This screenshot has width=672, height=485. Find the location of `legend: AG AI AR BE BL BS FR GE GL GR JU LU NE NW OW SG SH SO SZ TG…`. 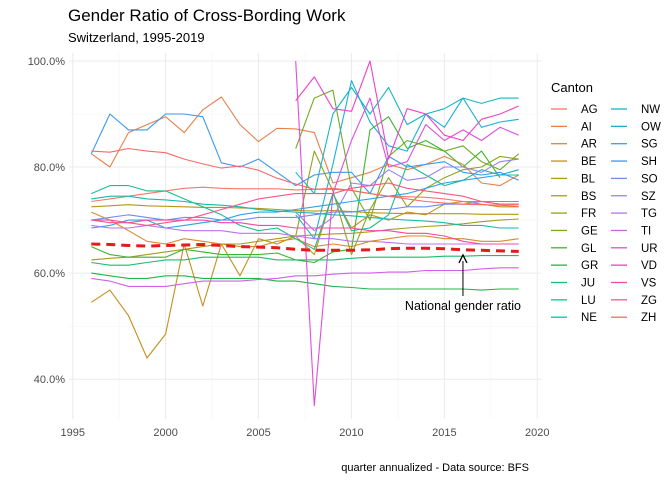

legend: AG AI AR BE BL BS FR GE GL GR JU LU NE NW OW SG SH SO SZ TG… is located at coordinates (606, 214).